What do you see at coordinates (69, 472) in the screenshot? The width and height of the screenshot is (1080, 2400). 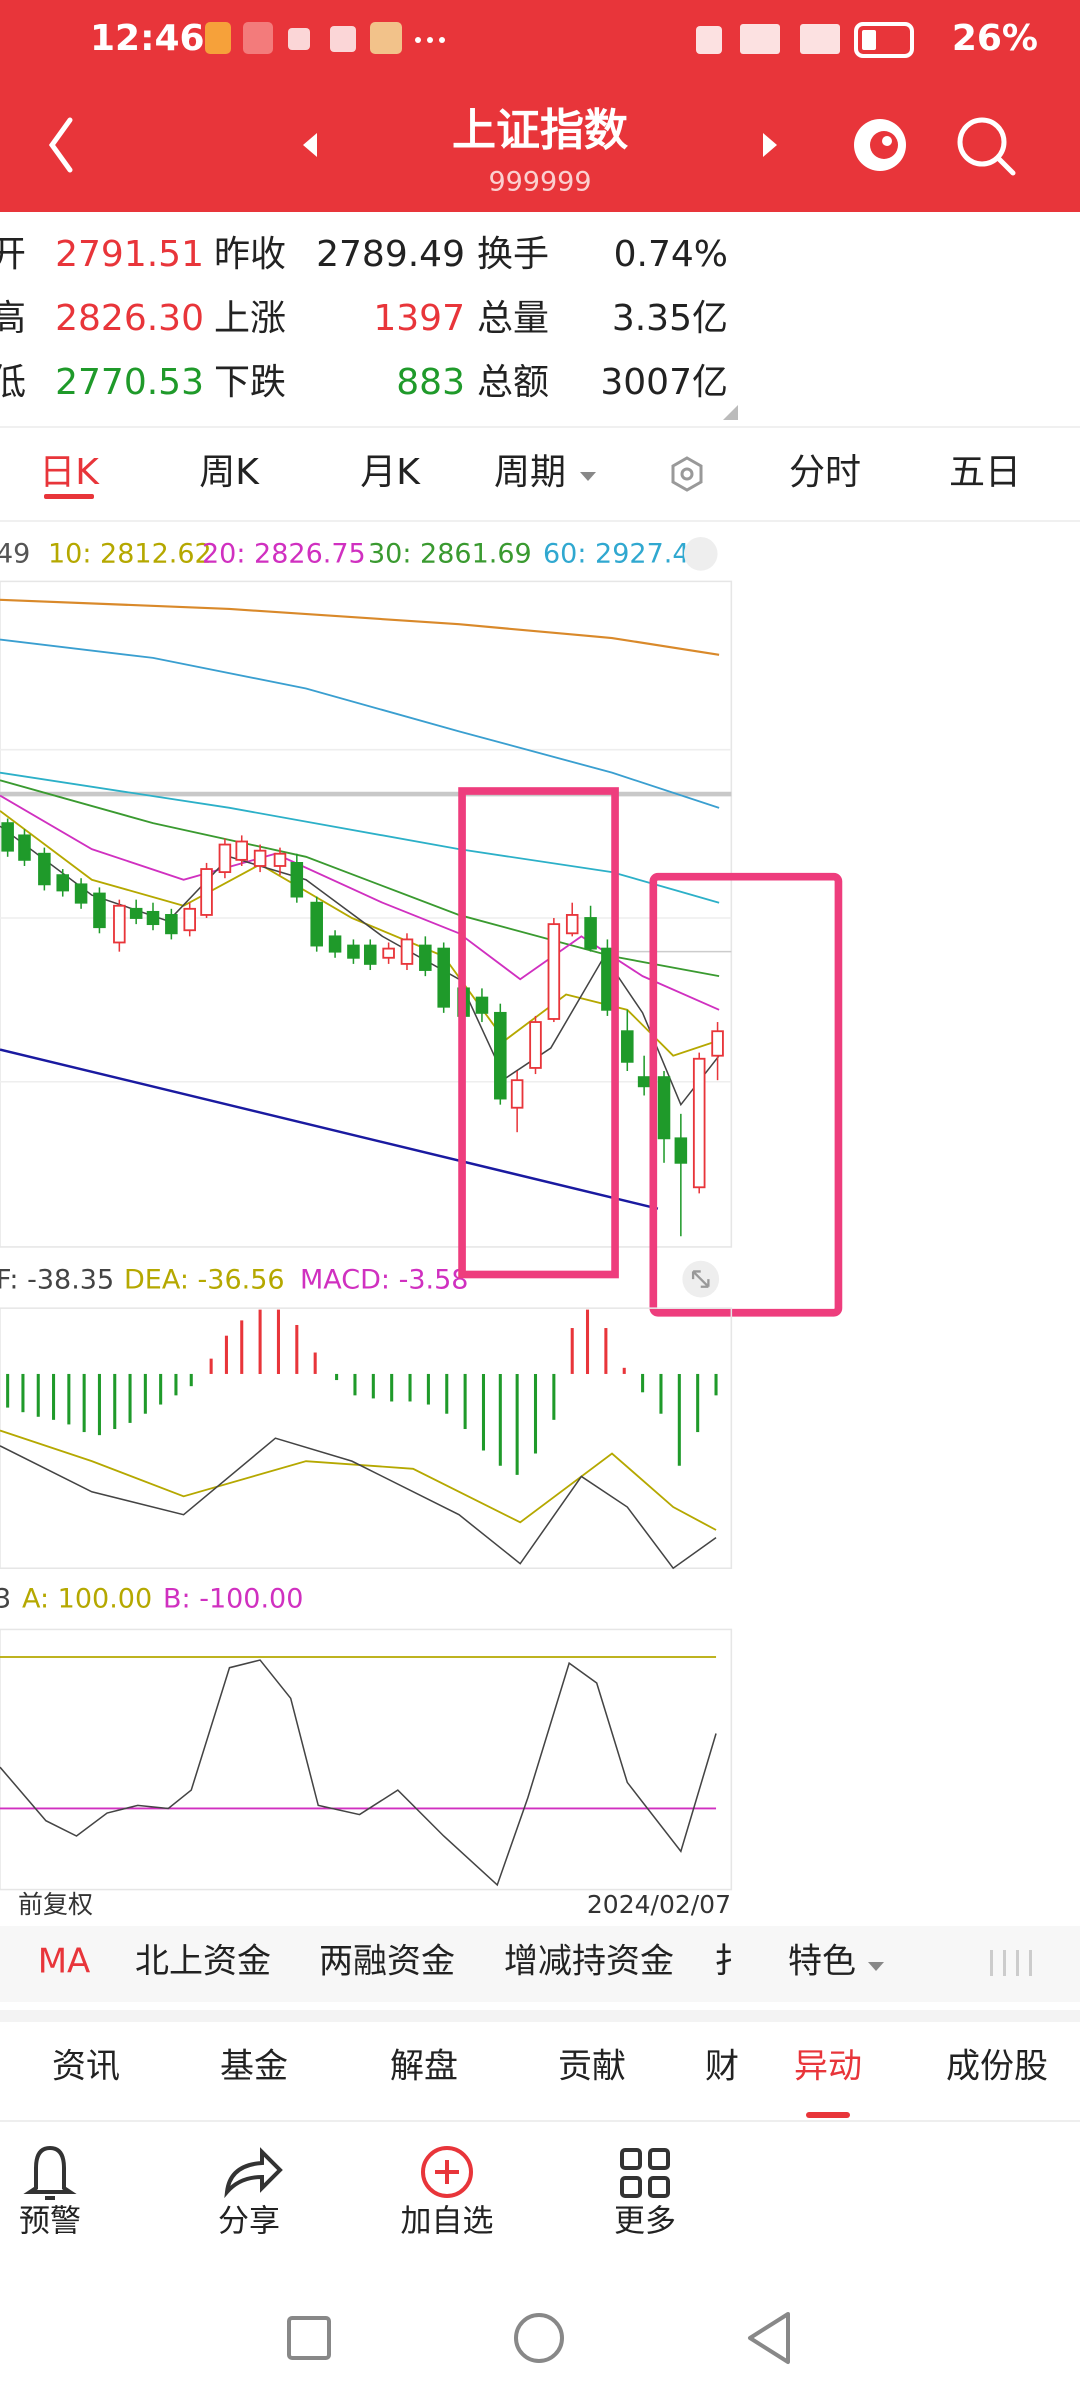 I see `period-tab: 日K` at bounding box center [69, 472].